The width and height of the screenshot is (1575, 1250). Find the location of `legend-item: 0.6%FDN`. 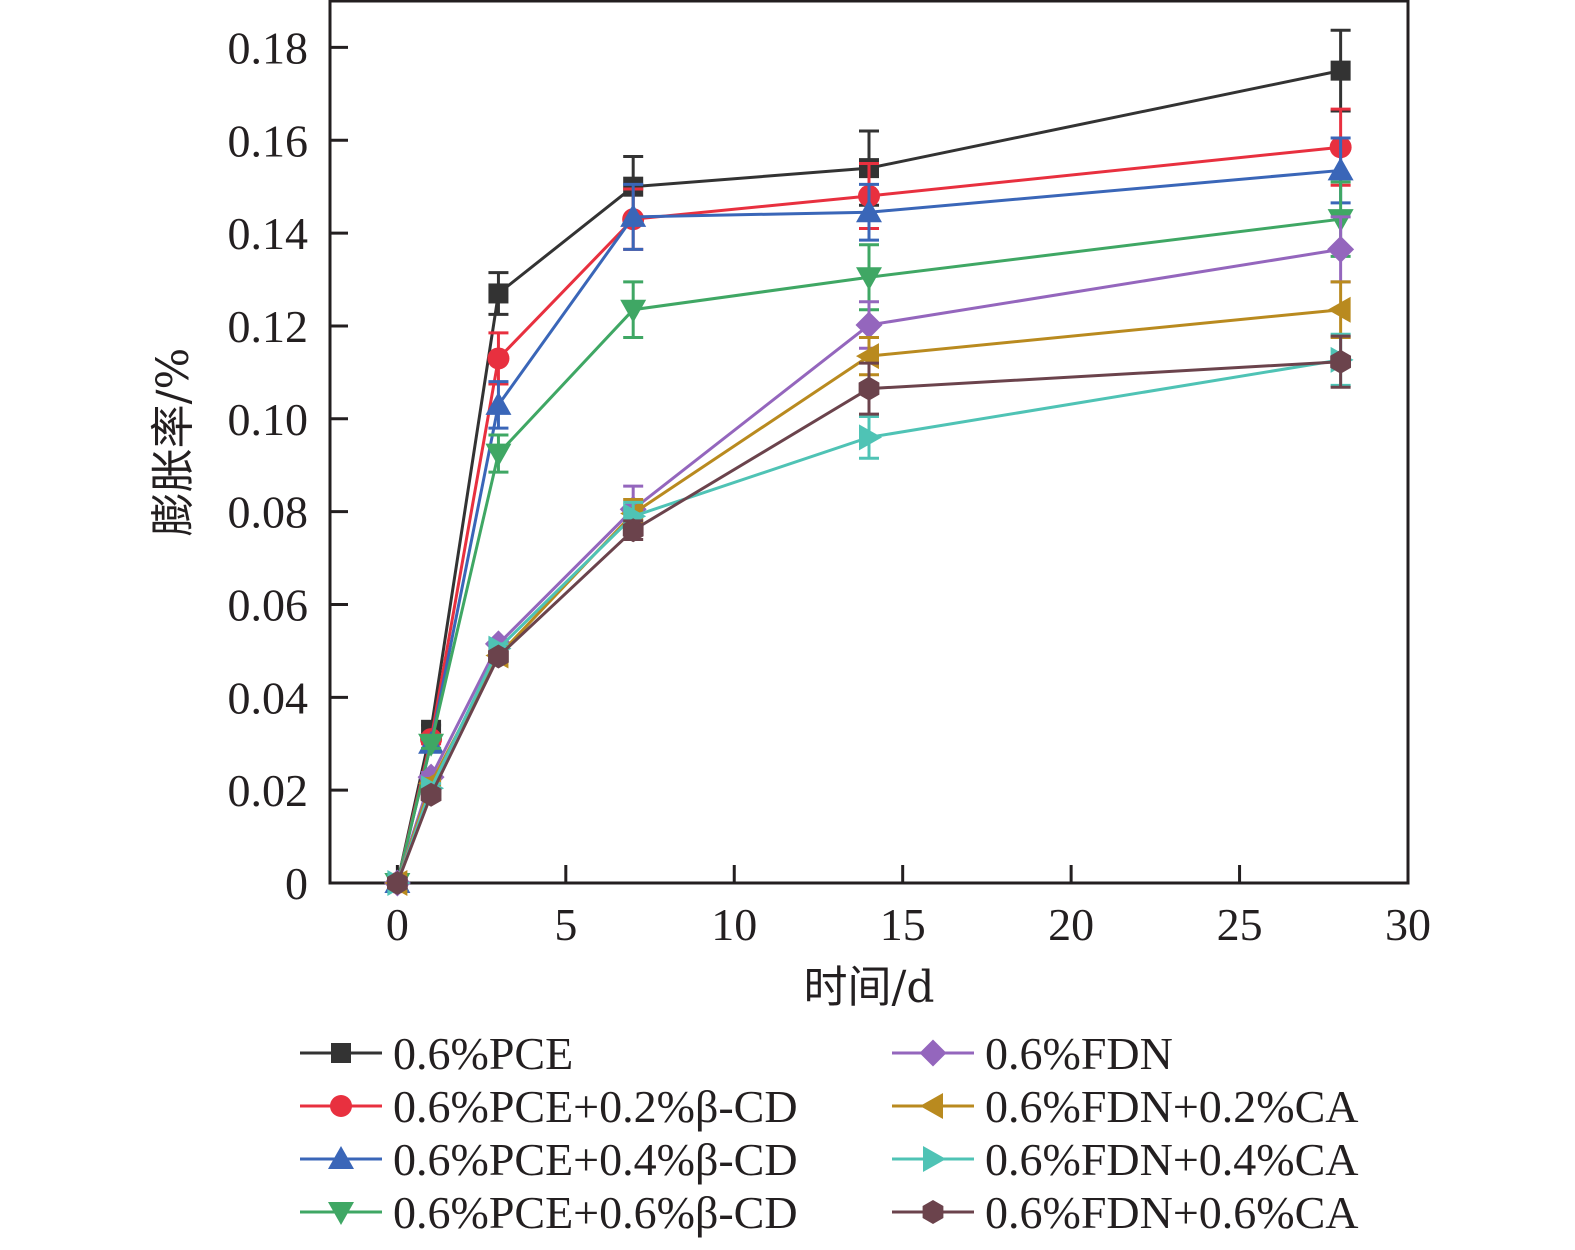

legend-item: 0.6%FDN is located at coordinates (1032, 1053).